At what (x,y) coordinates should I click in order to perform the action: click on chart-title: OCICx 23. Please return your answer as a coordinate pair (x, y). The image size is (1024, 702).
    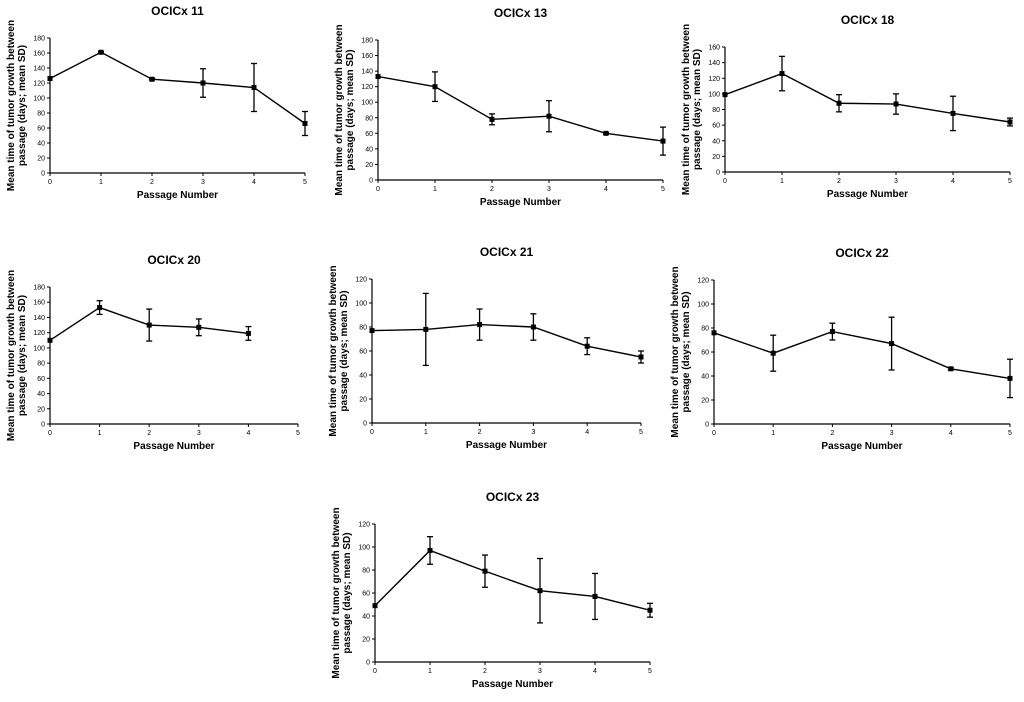
    Looking at the image, I should click on (513, 497).